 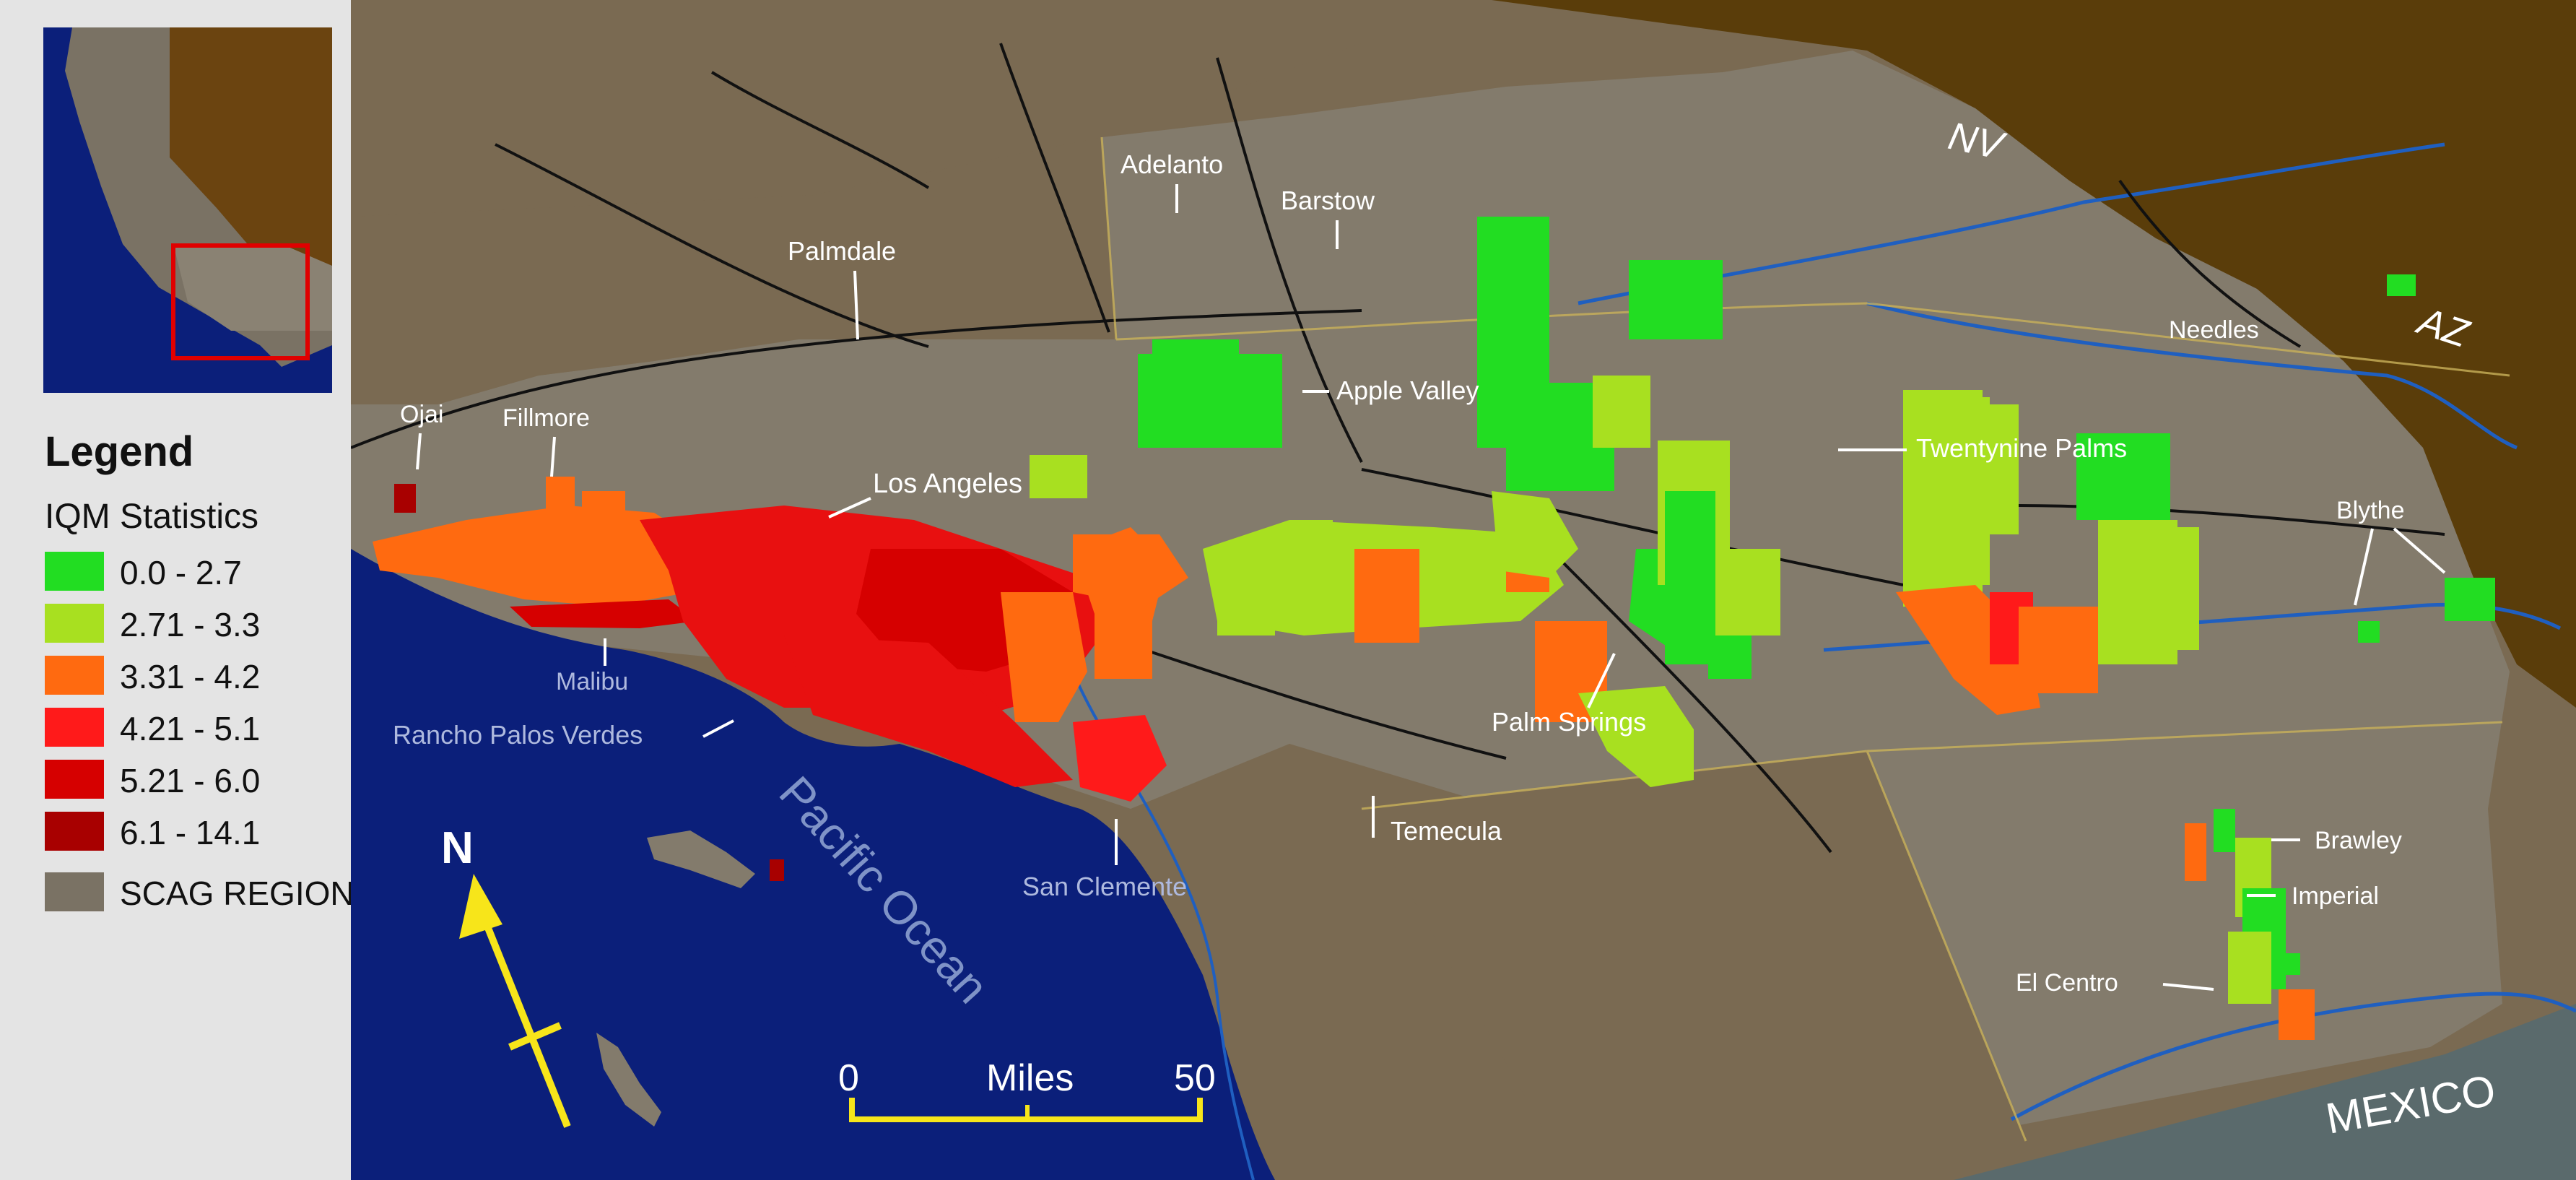 What do you see at coordinates (190, 624) in the screenshot?
I see `legend-label: 2.71 - 3.3` at bounding box center [190, 624].